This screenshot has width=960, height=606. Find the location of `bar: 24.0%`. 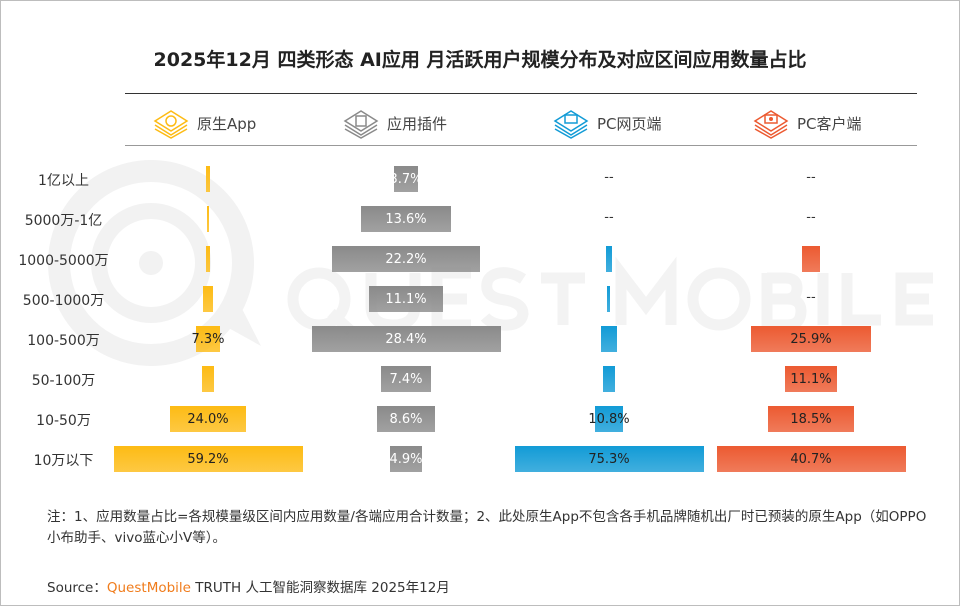

bar: 24.0% is located at coordinates (208, 419).